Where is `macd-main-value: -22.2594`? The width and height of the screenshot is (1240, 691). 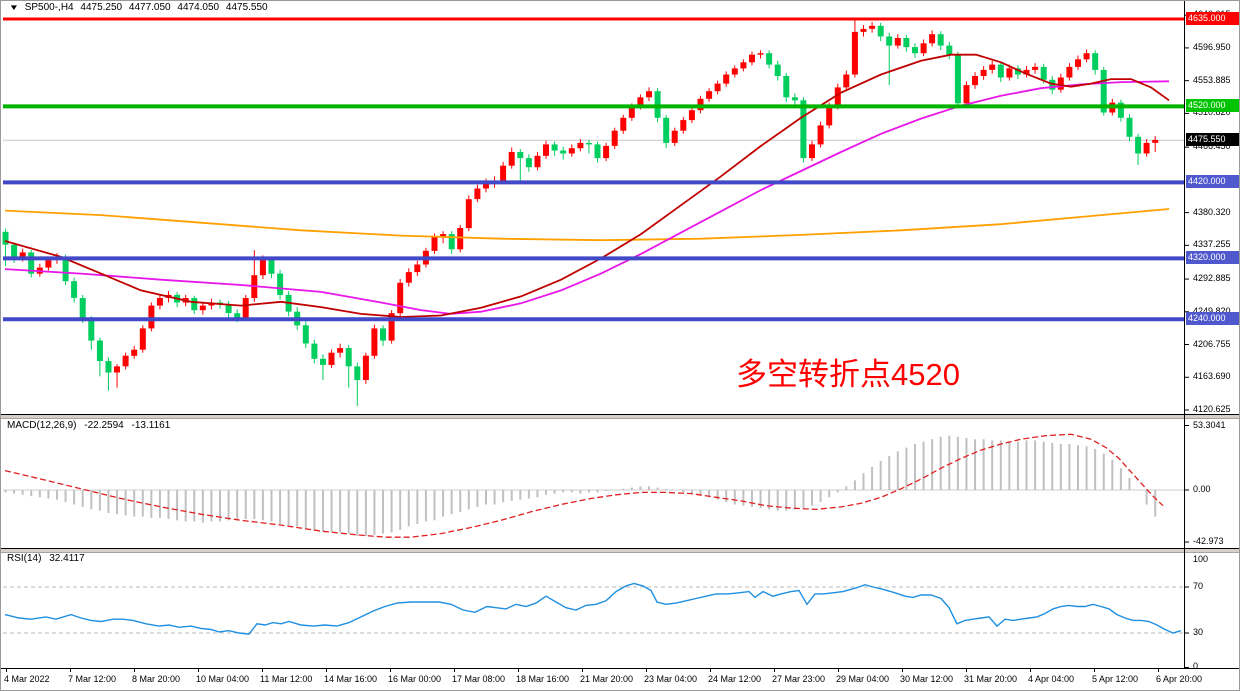
macd-main-value: -22.2594 is located at coordinates (104, 425).